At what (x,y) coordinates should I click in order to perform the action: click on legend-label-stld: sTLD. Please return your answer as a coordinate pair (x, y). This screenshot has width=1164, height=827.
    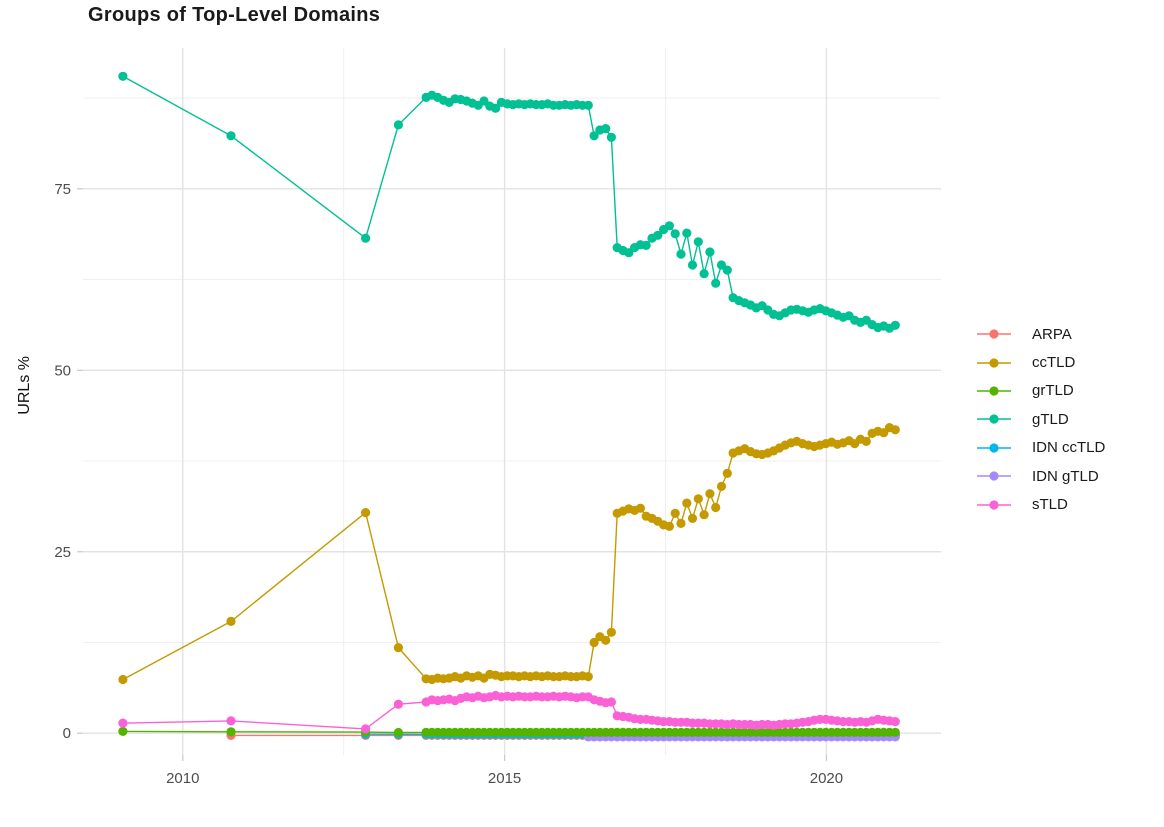
    Looking at the image, I should click on (1050, 505).